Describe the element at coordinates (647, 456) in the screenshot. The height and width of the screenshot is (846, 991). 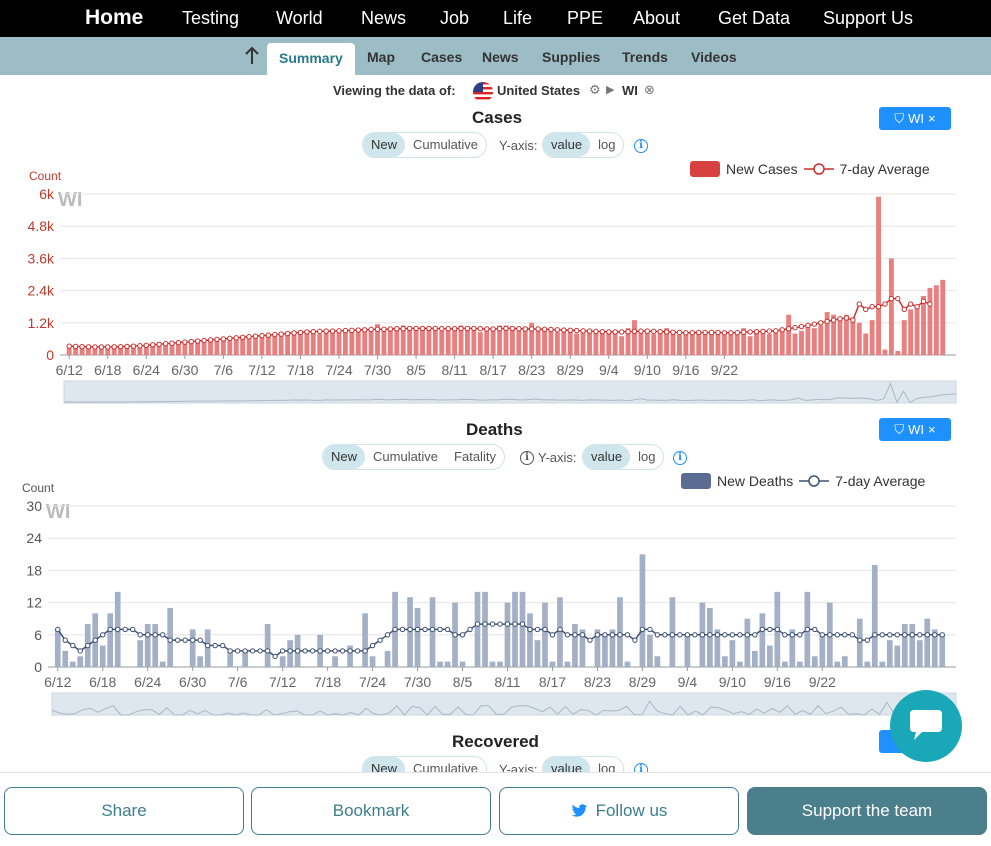
I see `deaths-scale-log: log` at that location.